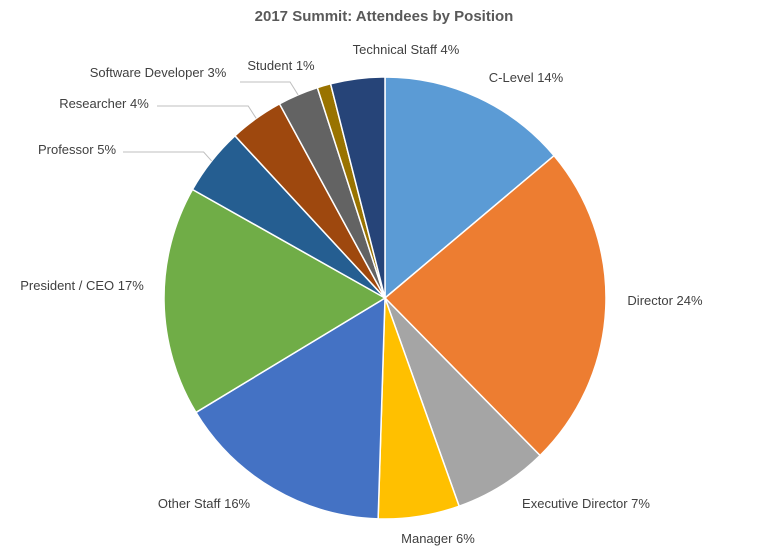  What do you see at coordinates (665, 300) in the screenshot?
I see `slice-label-director: Director 24%` at bounding box center [665, 300].